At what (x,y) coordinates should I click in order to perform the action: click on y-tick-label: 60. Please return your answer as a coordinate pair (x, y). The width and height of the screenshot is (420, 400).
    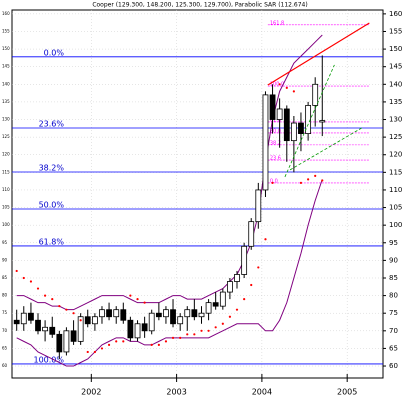
    Looking at the image, I should click on (393, 366).